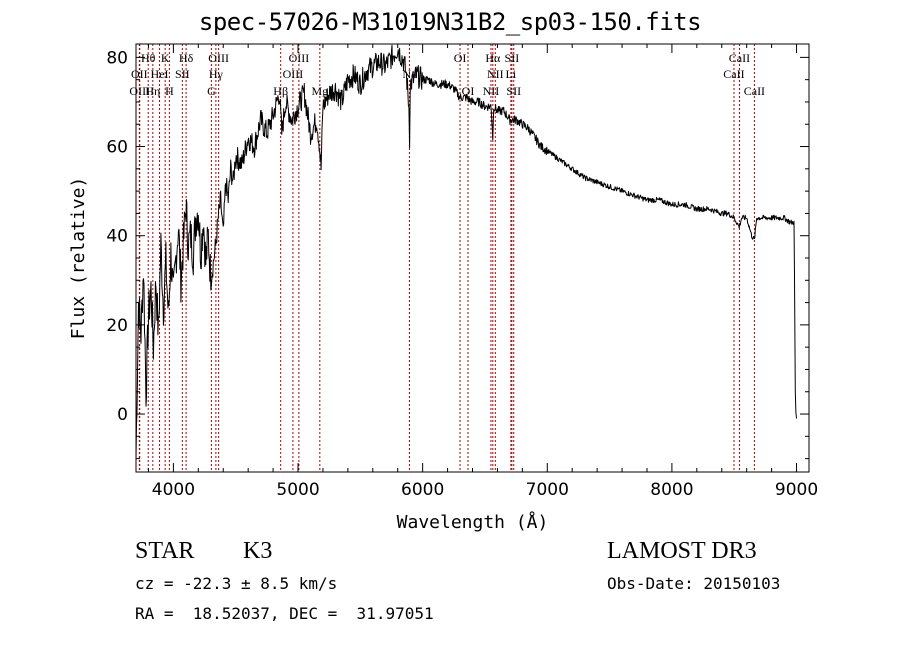  I want to click on line-label-9: G, so click(211, 91).